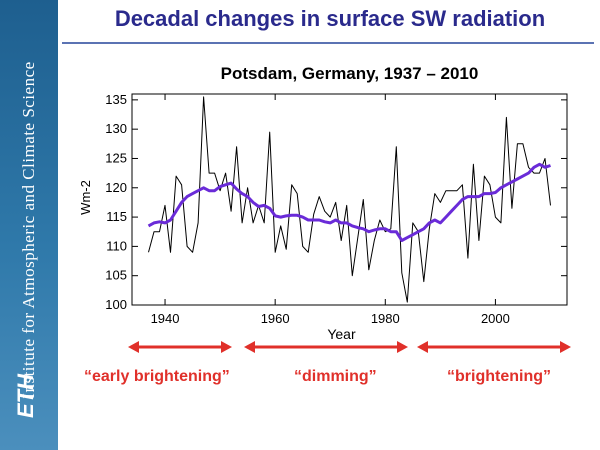  Describe the element at coordinates (335, 376) in the screenshot. I see `era-label-dimming: “dimming”` at that location.